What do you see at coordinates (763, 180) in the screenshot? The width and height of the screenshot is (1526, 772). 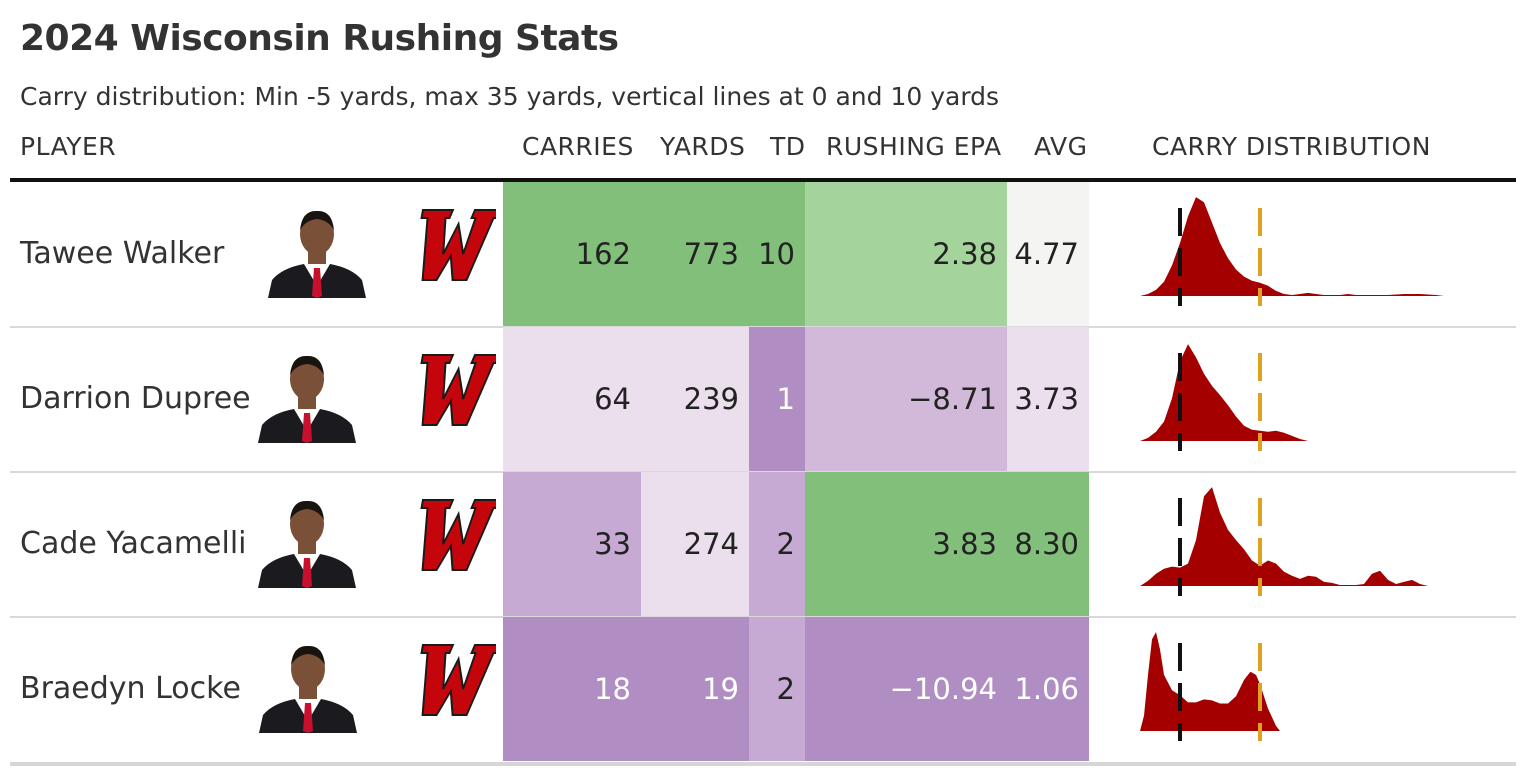 I see `header-rule` at bounding box center [763, 180].